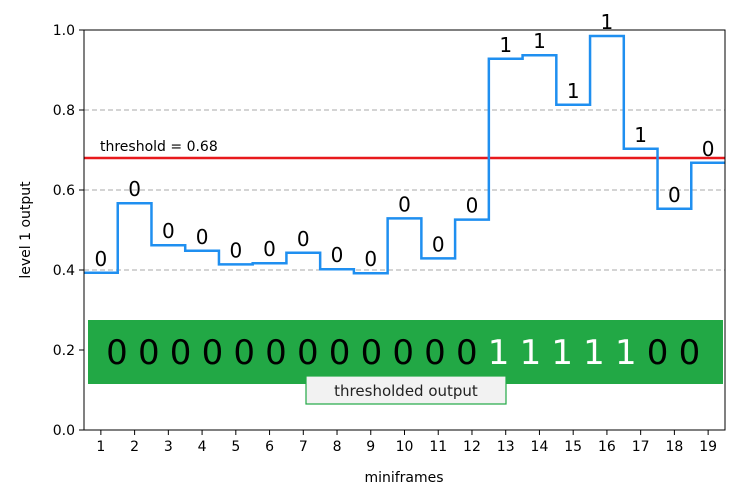 The height and width of the screenshot is (500, 744). Describe the element at coordinates (64, 111) in the screenshot. I see `y-tick-label: 0.8` at that location.